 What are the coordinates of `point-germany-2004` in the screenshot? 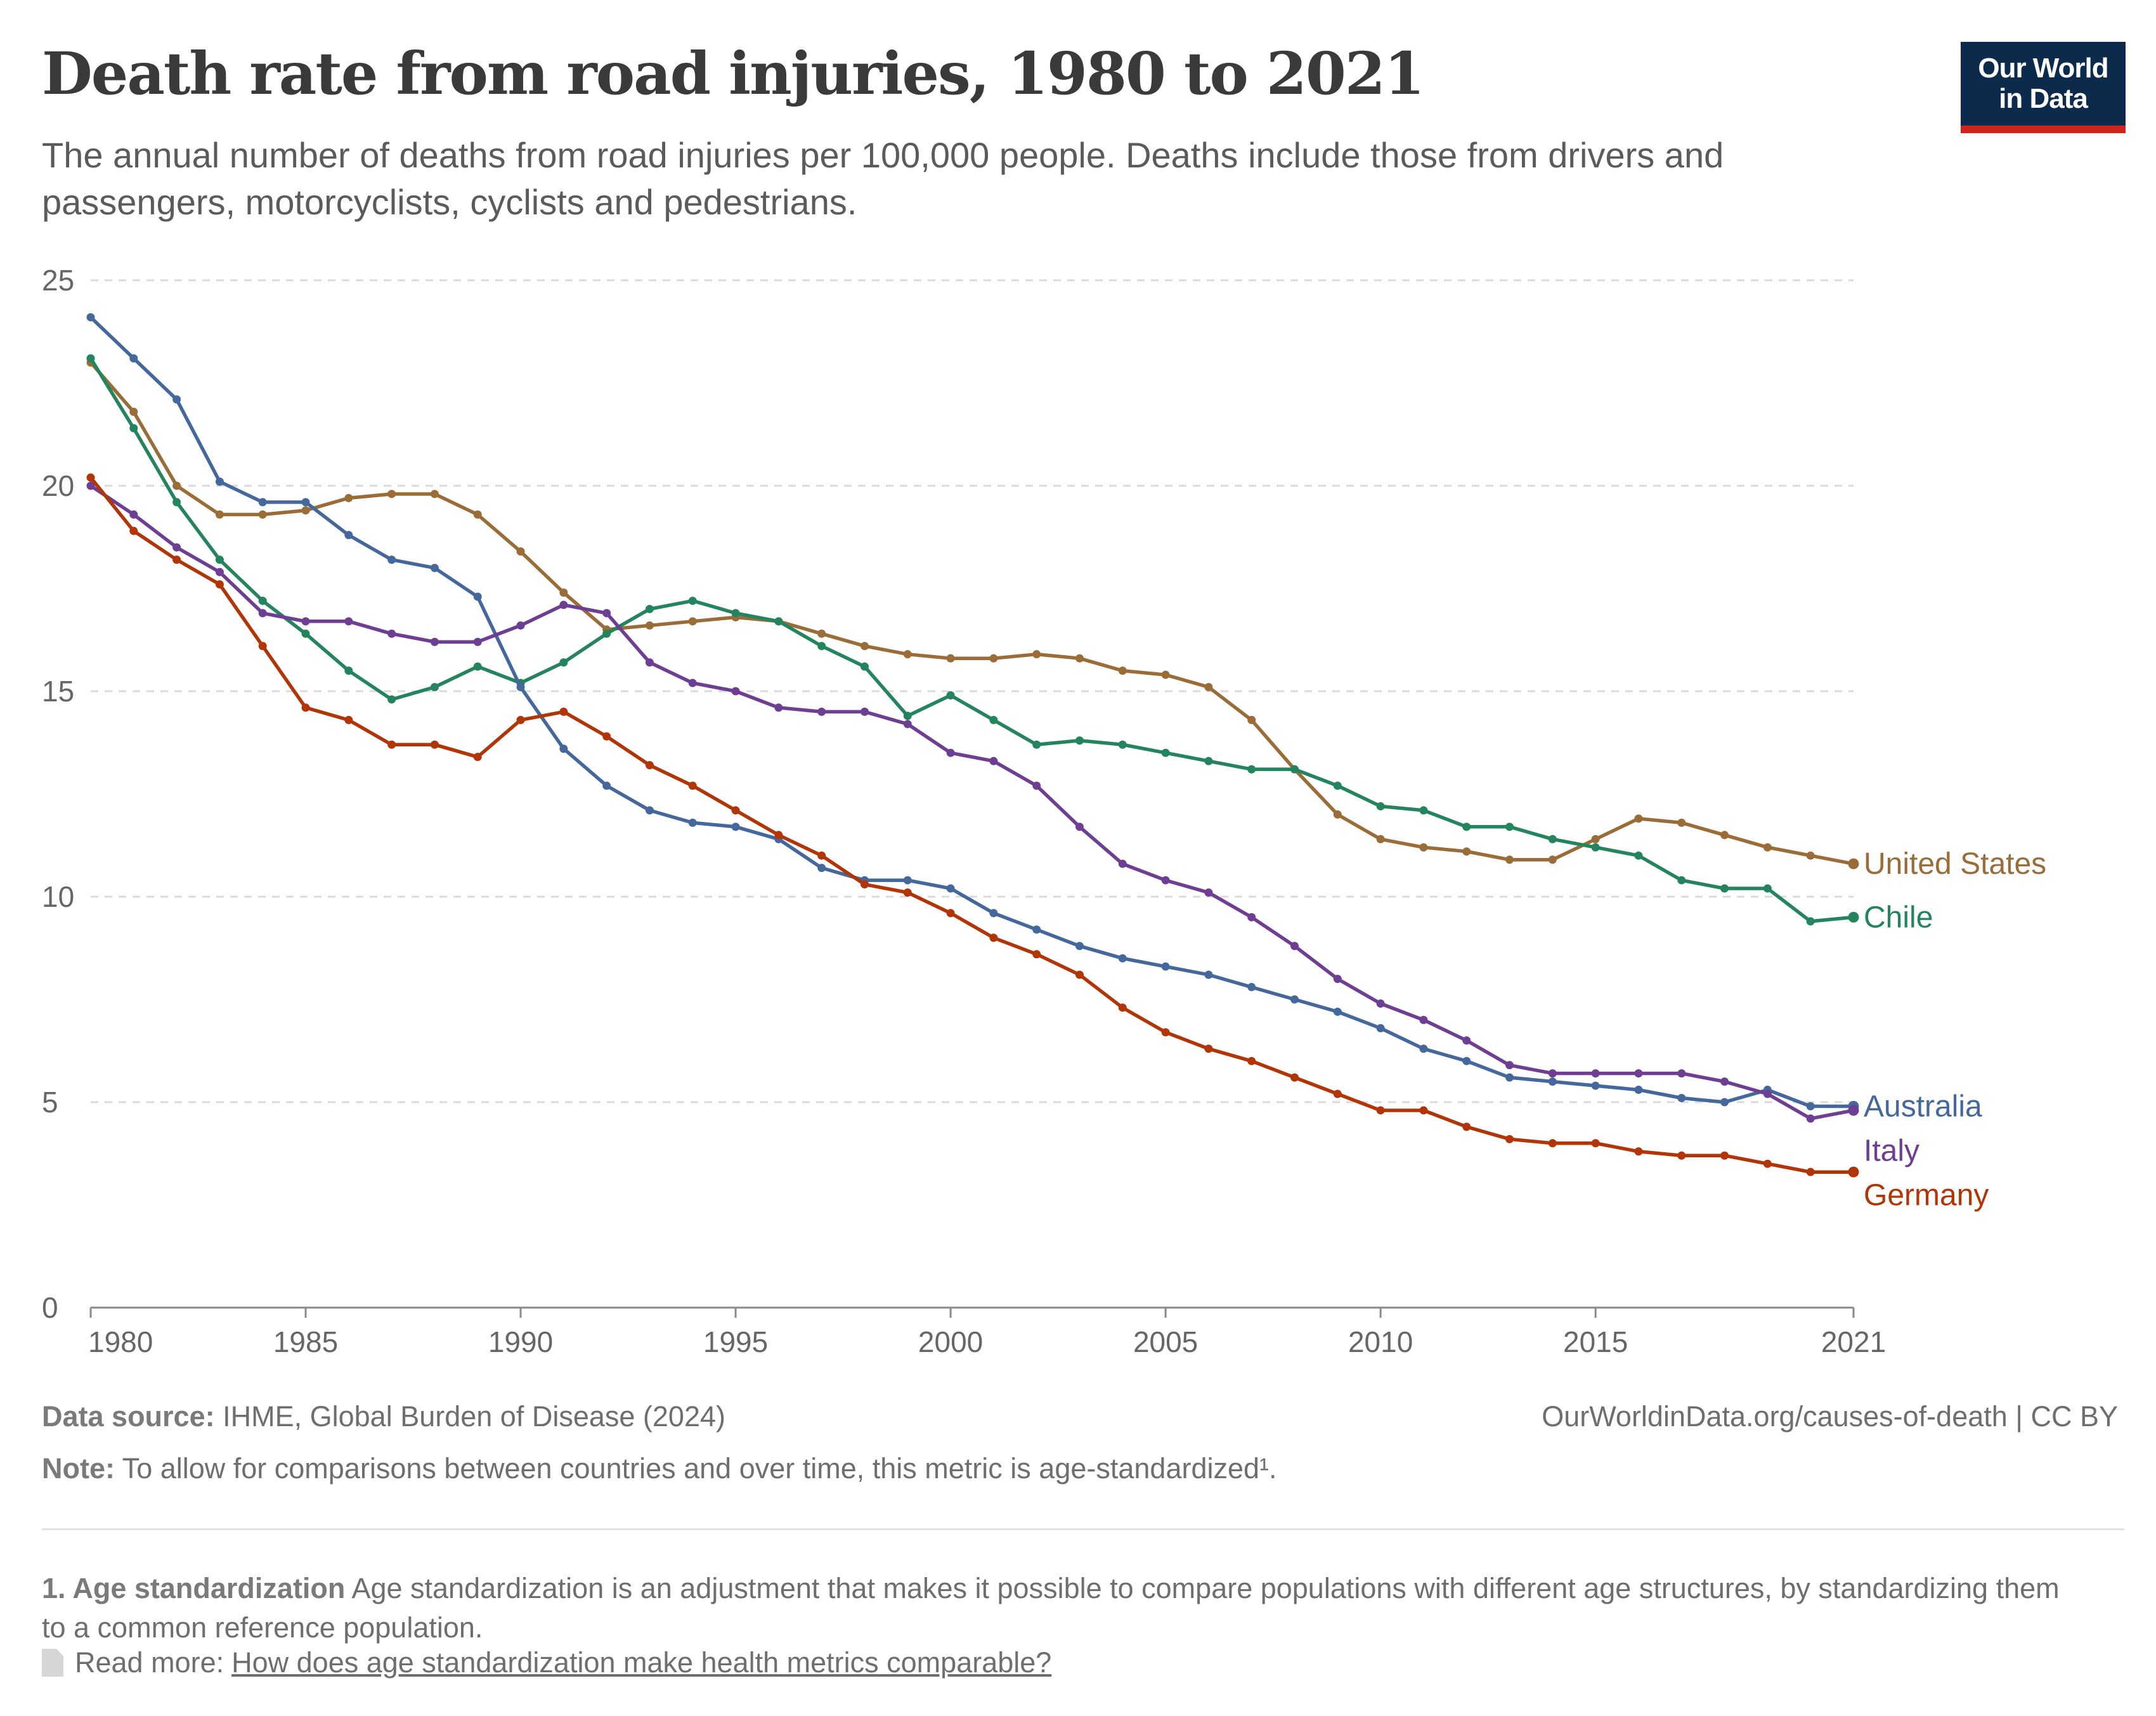 It's located at (1122, 1007).